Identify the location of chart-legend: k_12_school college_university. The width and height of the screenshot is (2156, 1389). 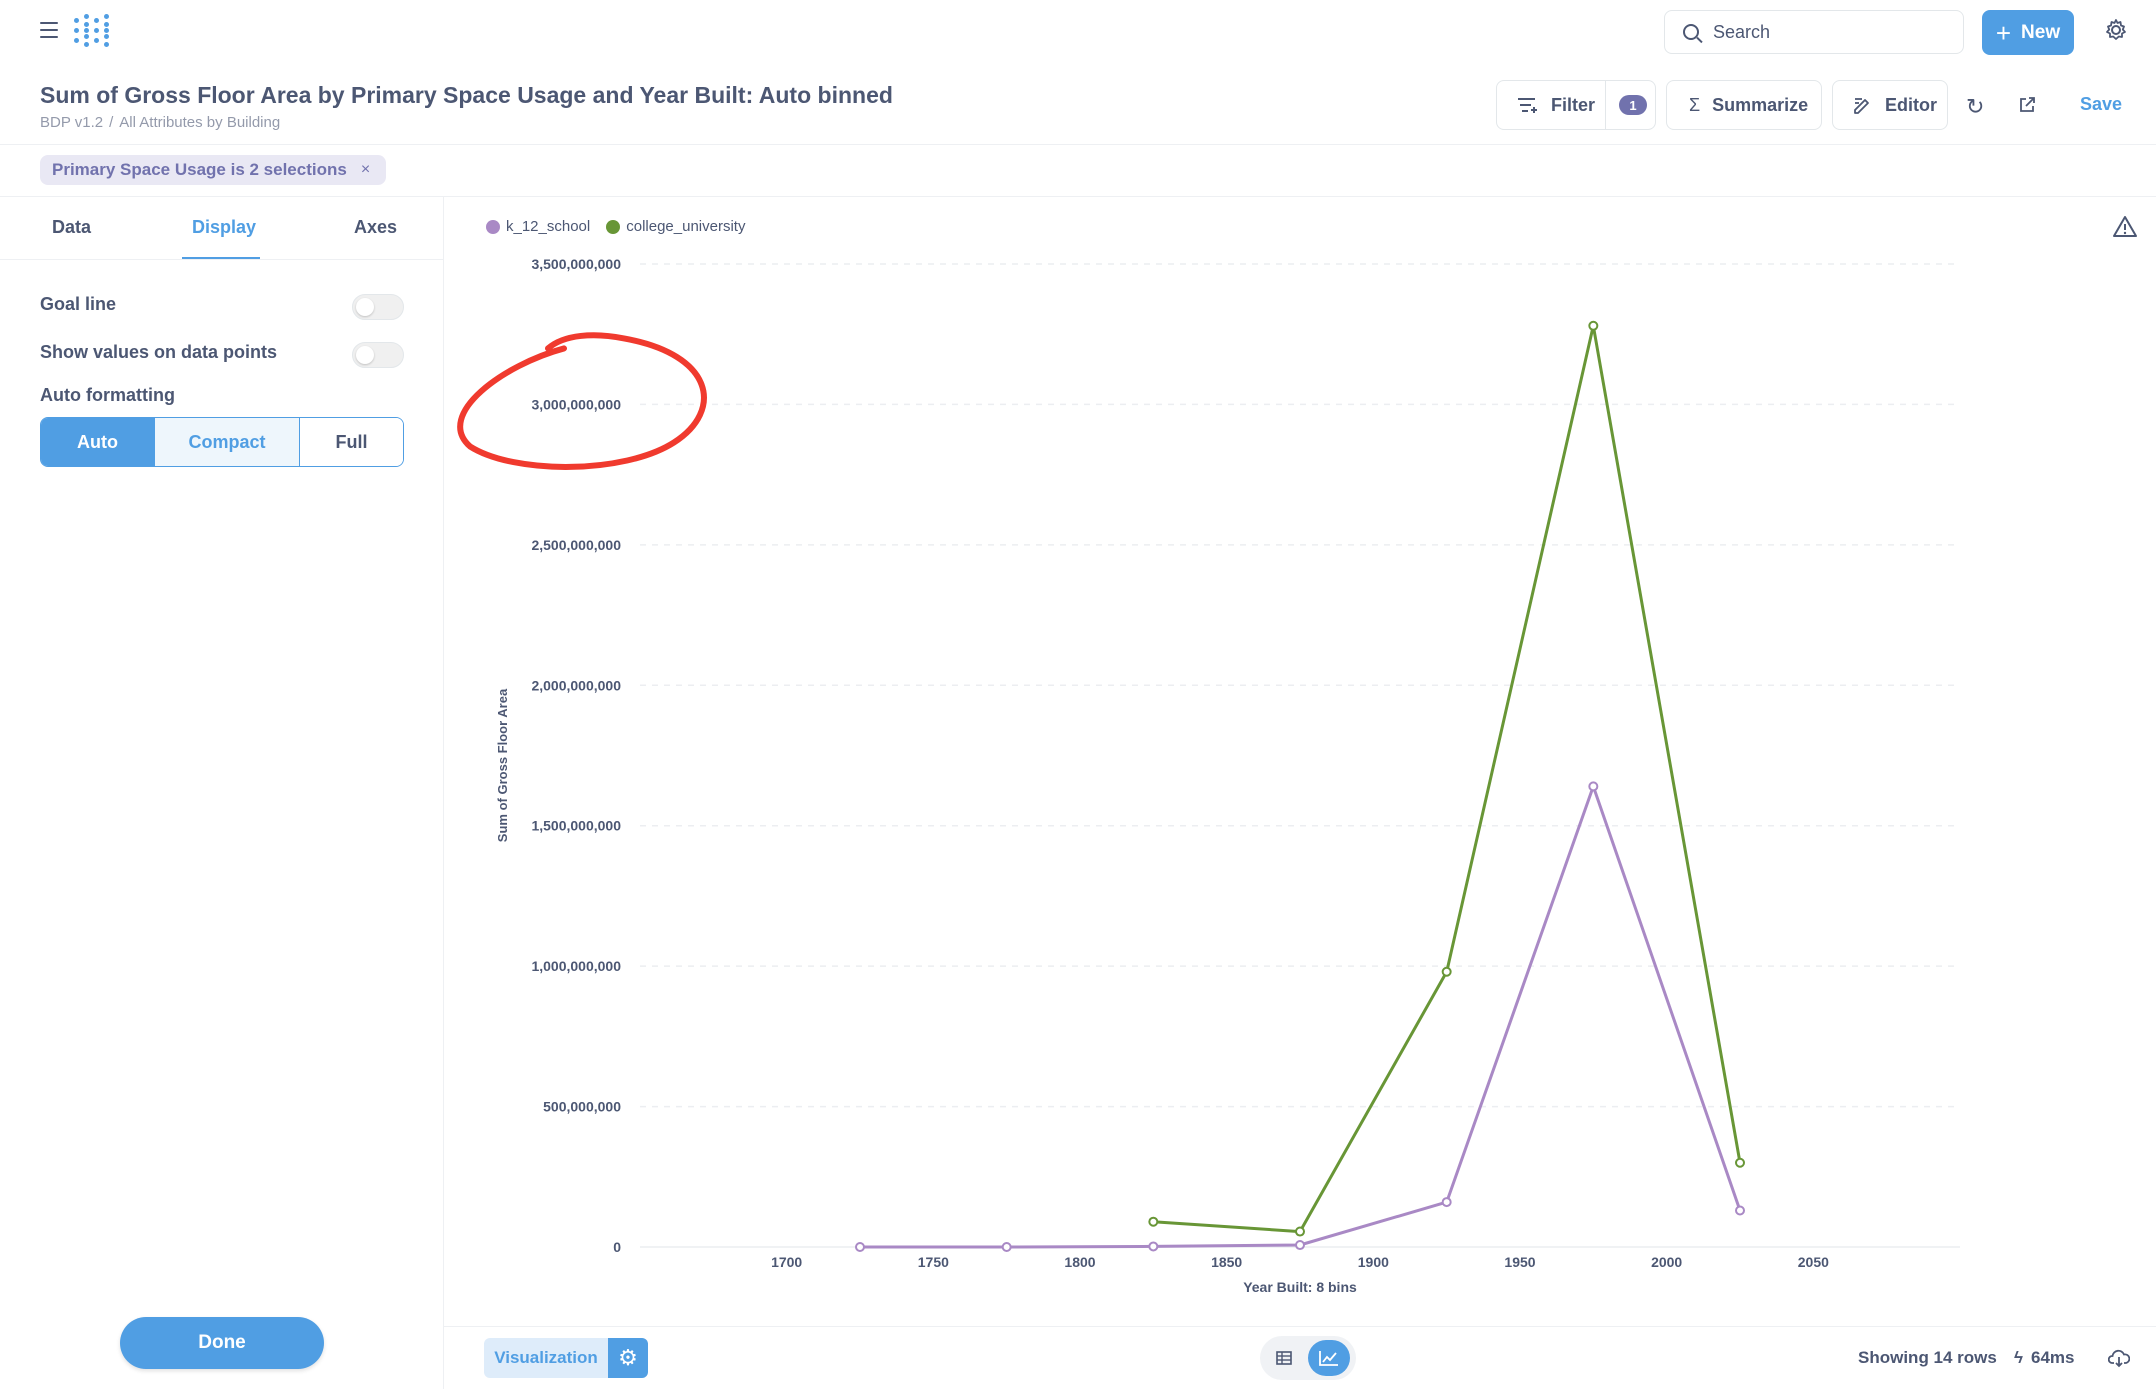
(623, 226).